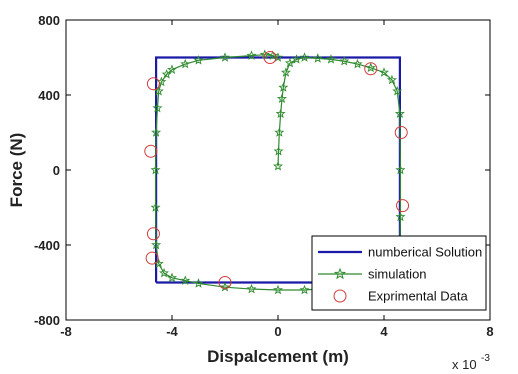 The image size is (518, 374). Describe the element at coordinates (172, 331) in the screenshot. I see `x-tick-label: -4` at that location.